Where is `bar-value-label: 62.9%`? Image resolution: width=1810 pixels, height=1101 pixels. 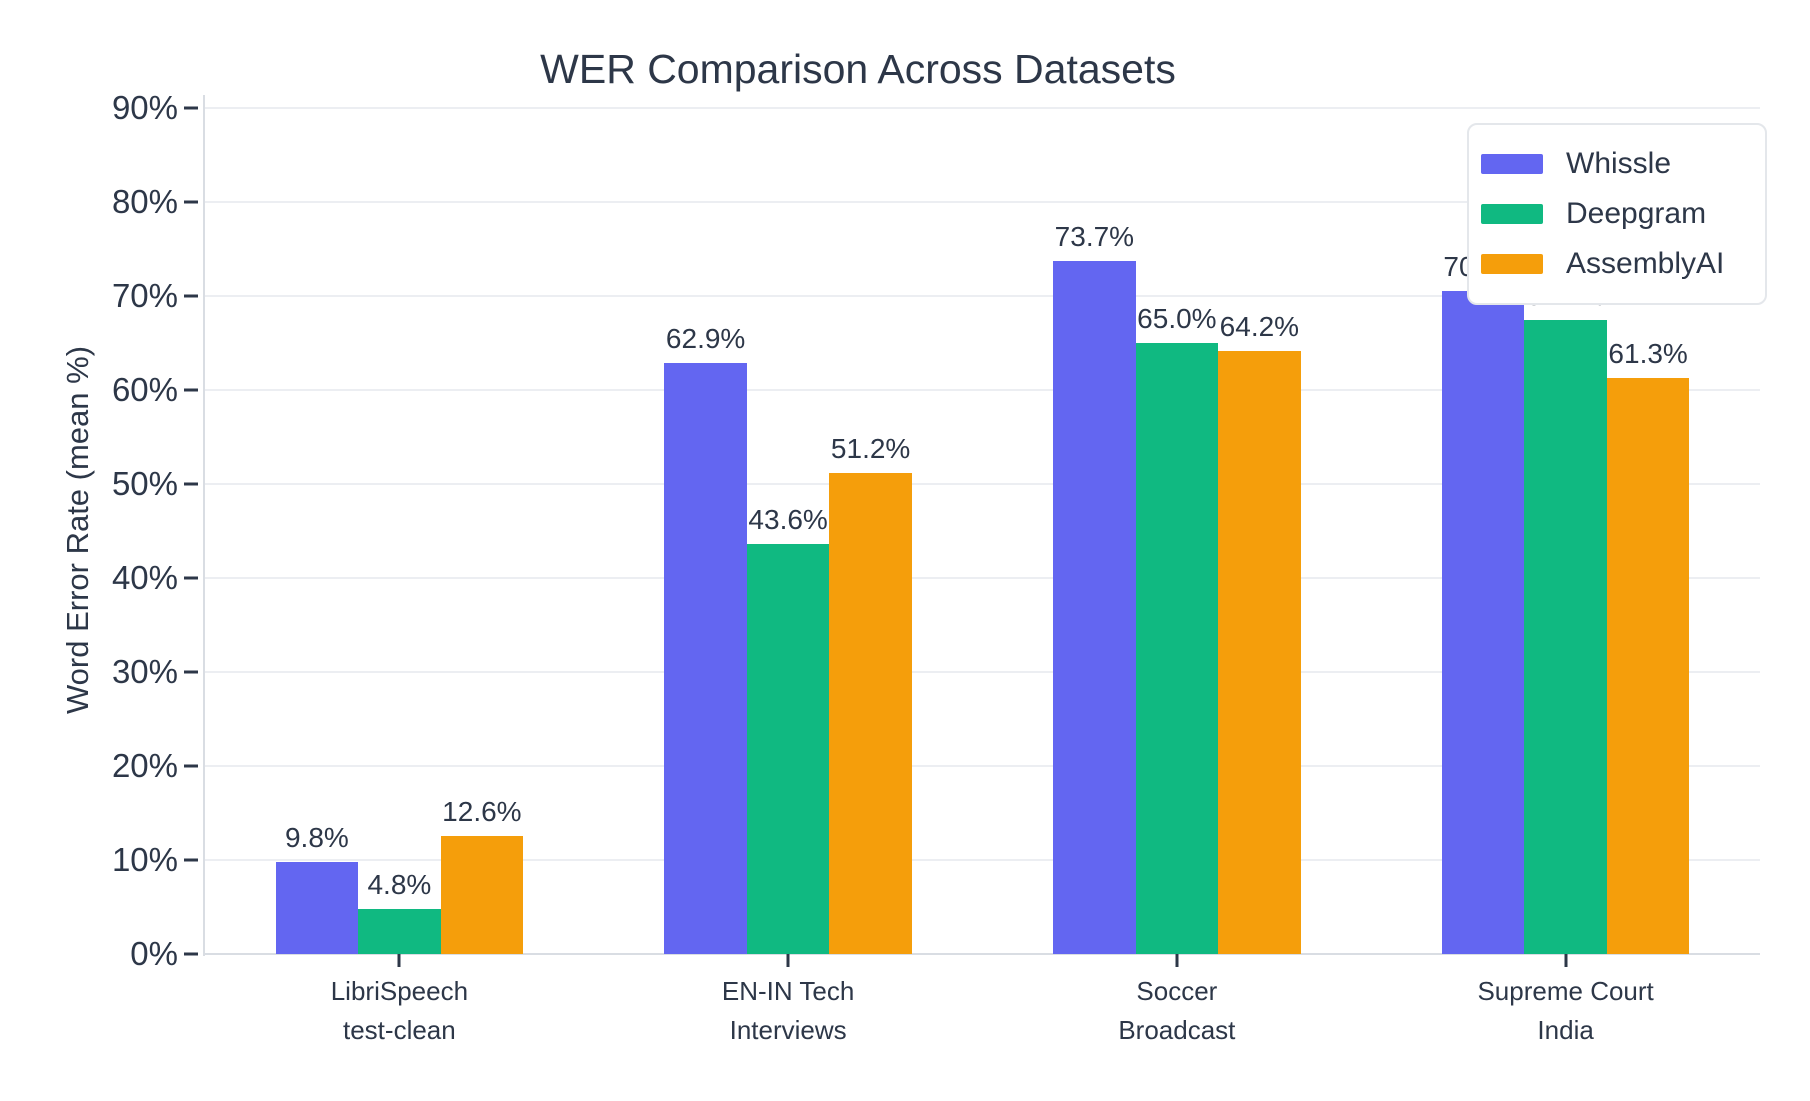 bar-value-label: 62.9% is located at coordinates (705, 338).